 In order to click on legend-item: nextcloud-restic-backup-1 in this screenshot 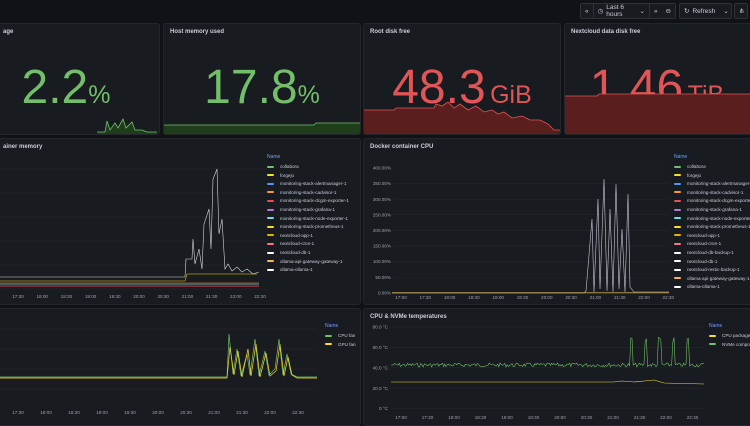, I will do `click(712, 269)`.